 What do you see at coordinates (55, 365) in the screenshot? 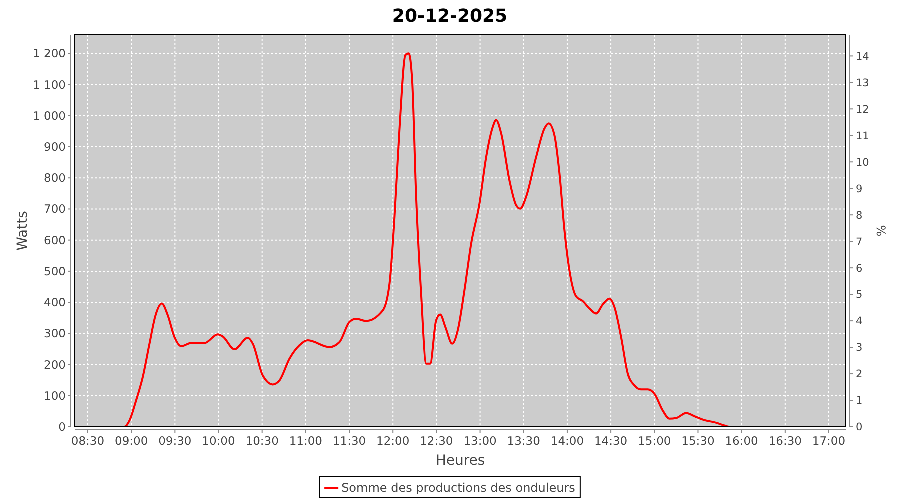
I see `y-tick-label: 200` at bounding box center [55, 365].